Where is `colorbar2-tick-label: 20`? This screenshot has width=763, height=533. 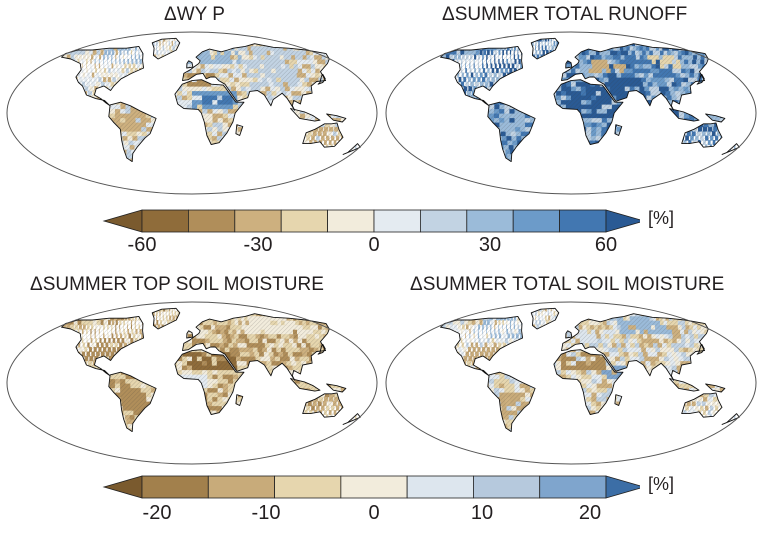 colorbar2-tick-label: 20 is located at coordinates (590, 513).